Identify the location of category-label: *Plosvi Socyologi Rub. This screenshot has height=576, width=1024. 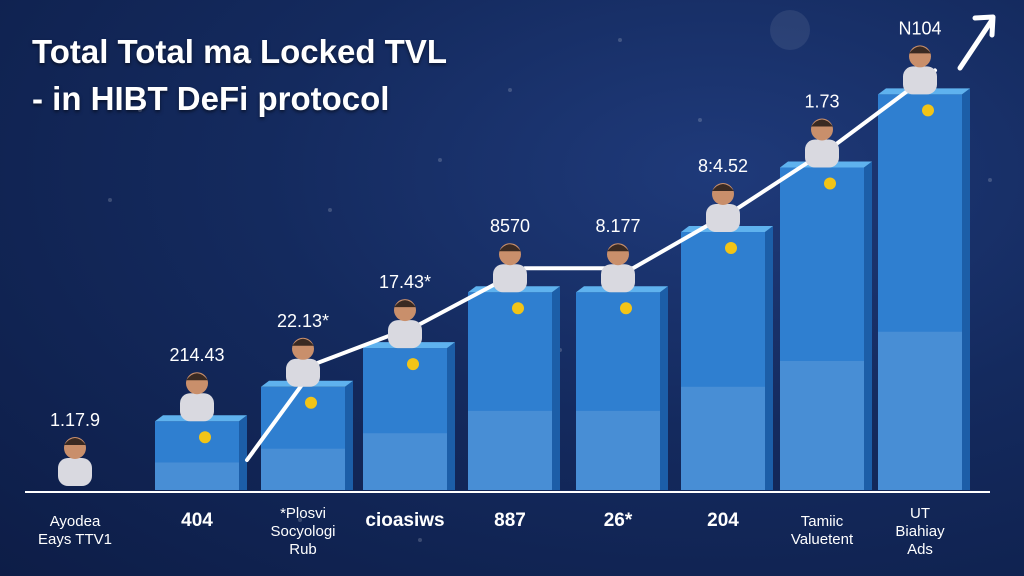
(302, 531).